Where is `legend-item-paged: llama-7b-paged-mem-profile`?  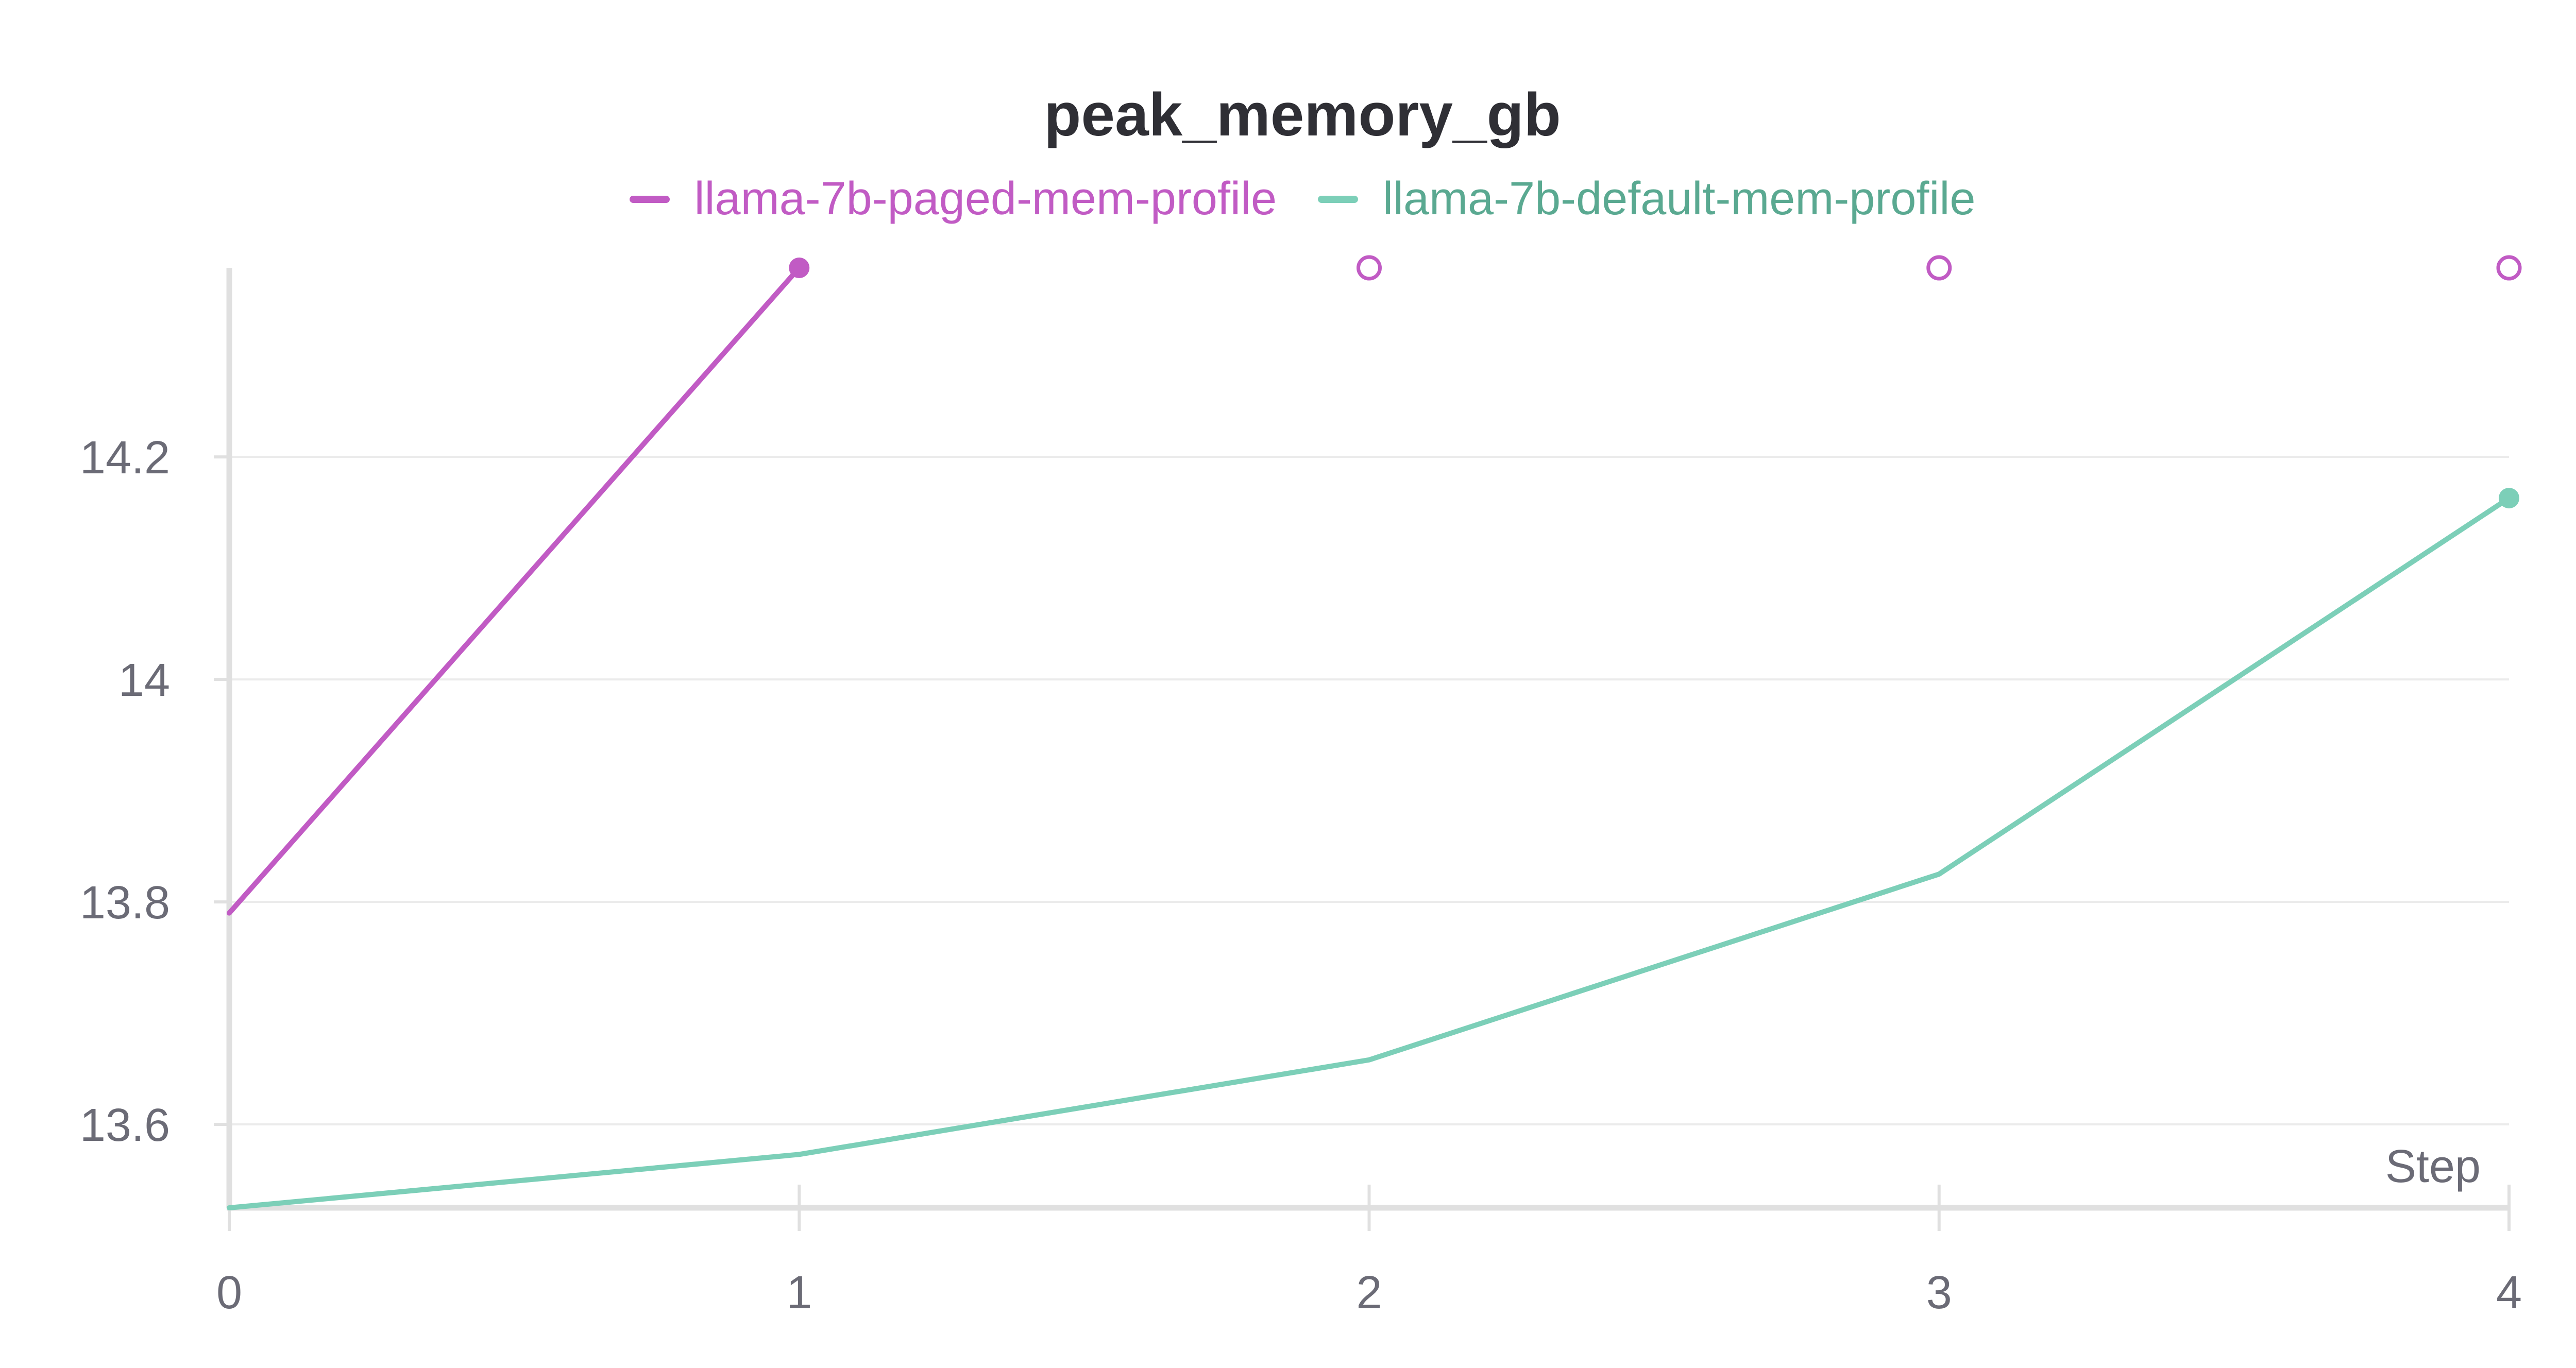 legend-item-paged: llama-7b-paged-mem-profile is located at coordinates (953, 199).